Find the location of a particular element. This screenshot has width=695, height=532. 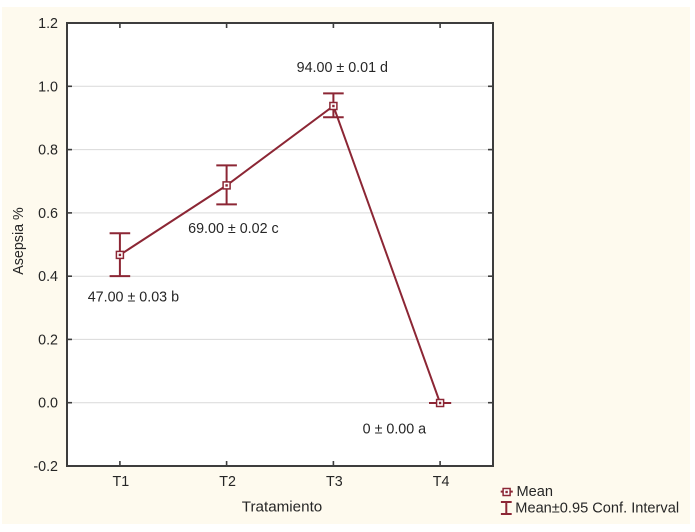

svg-text: Mean±0.95 Conf. Interval is located at coordinates (597, 509).